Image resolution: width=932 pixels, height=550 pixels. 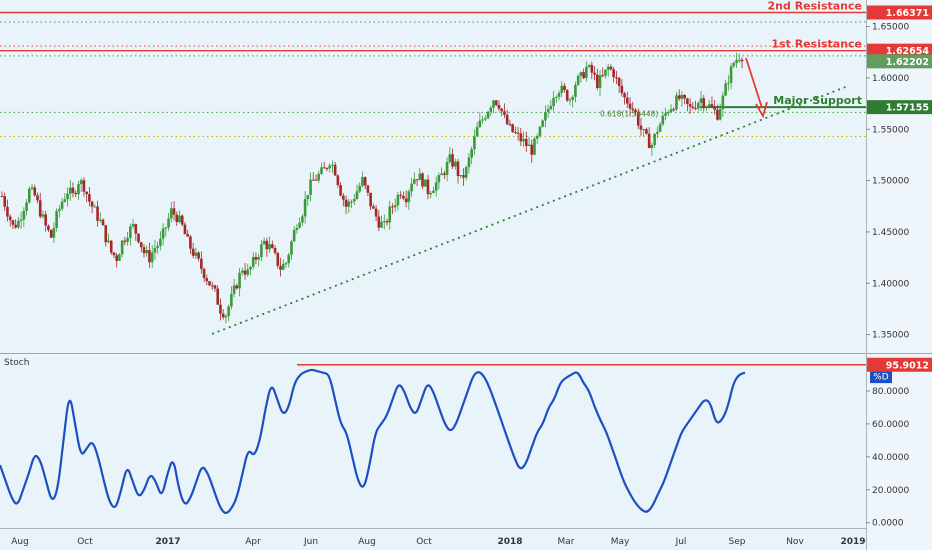 I want to click on price-tick-label: 1.65000, so click(x=890, y=28).